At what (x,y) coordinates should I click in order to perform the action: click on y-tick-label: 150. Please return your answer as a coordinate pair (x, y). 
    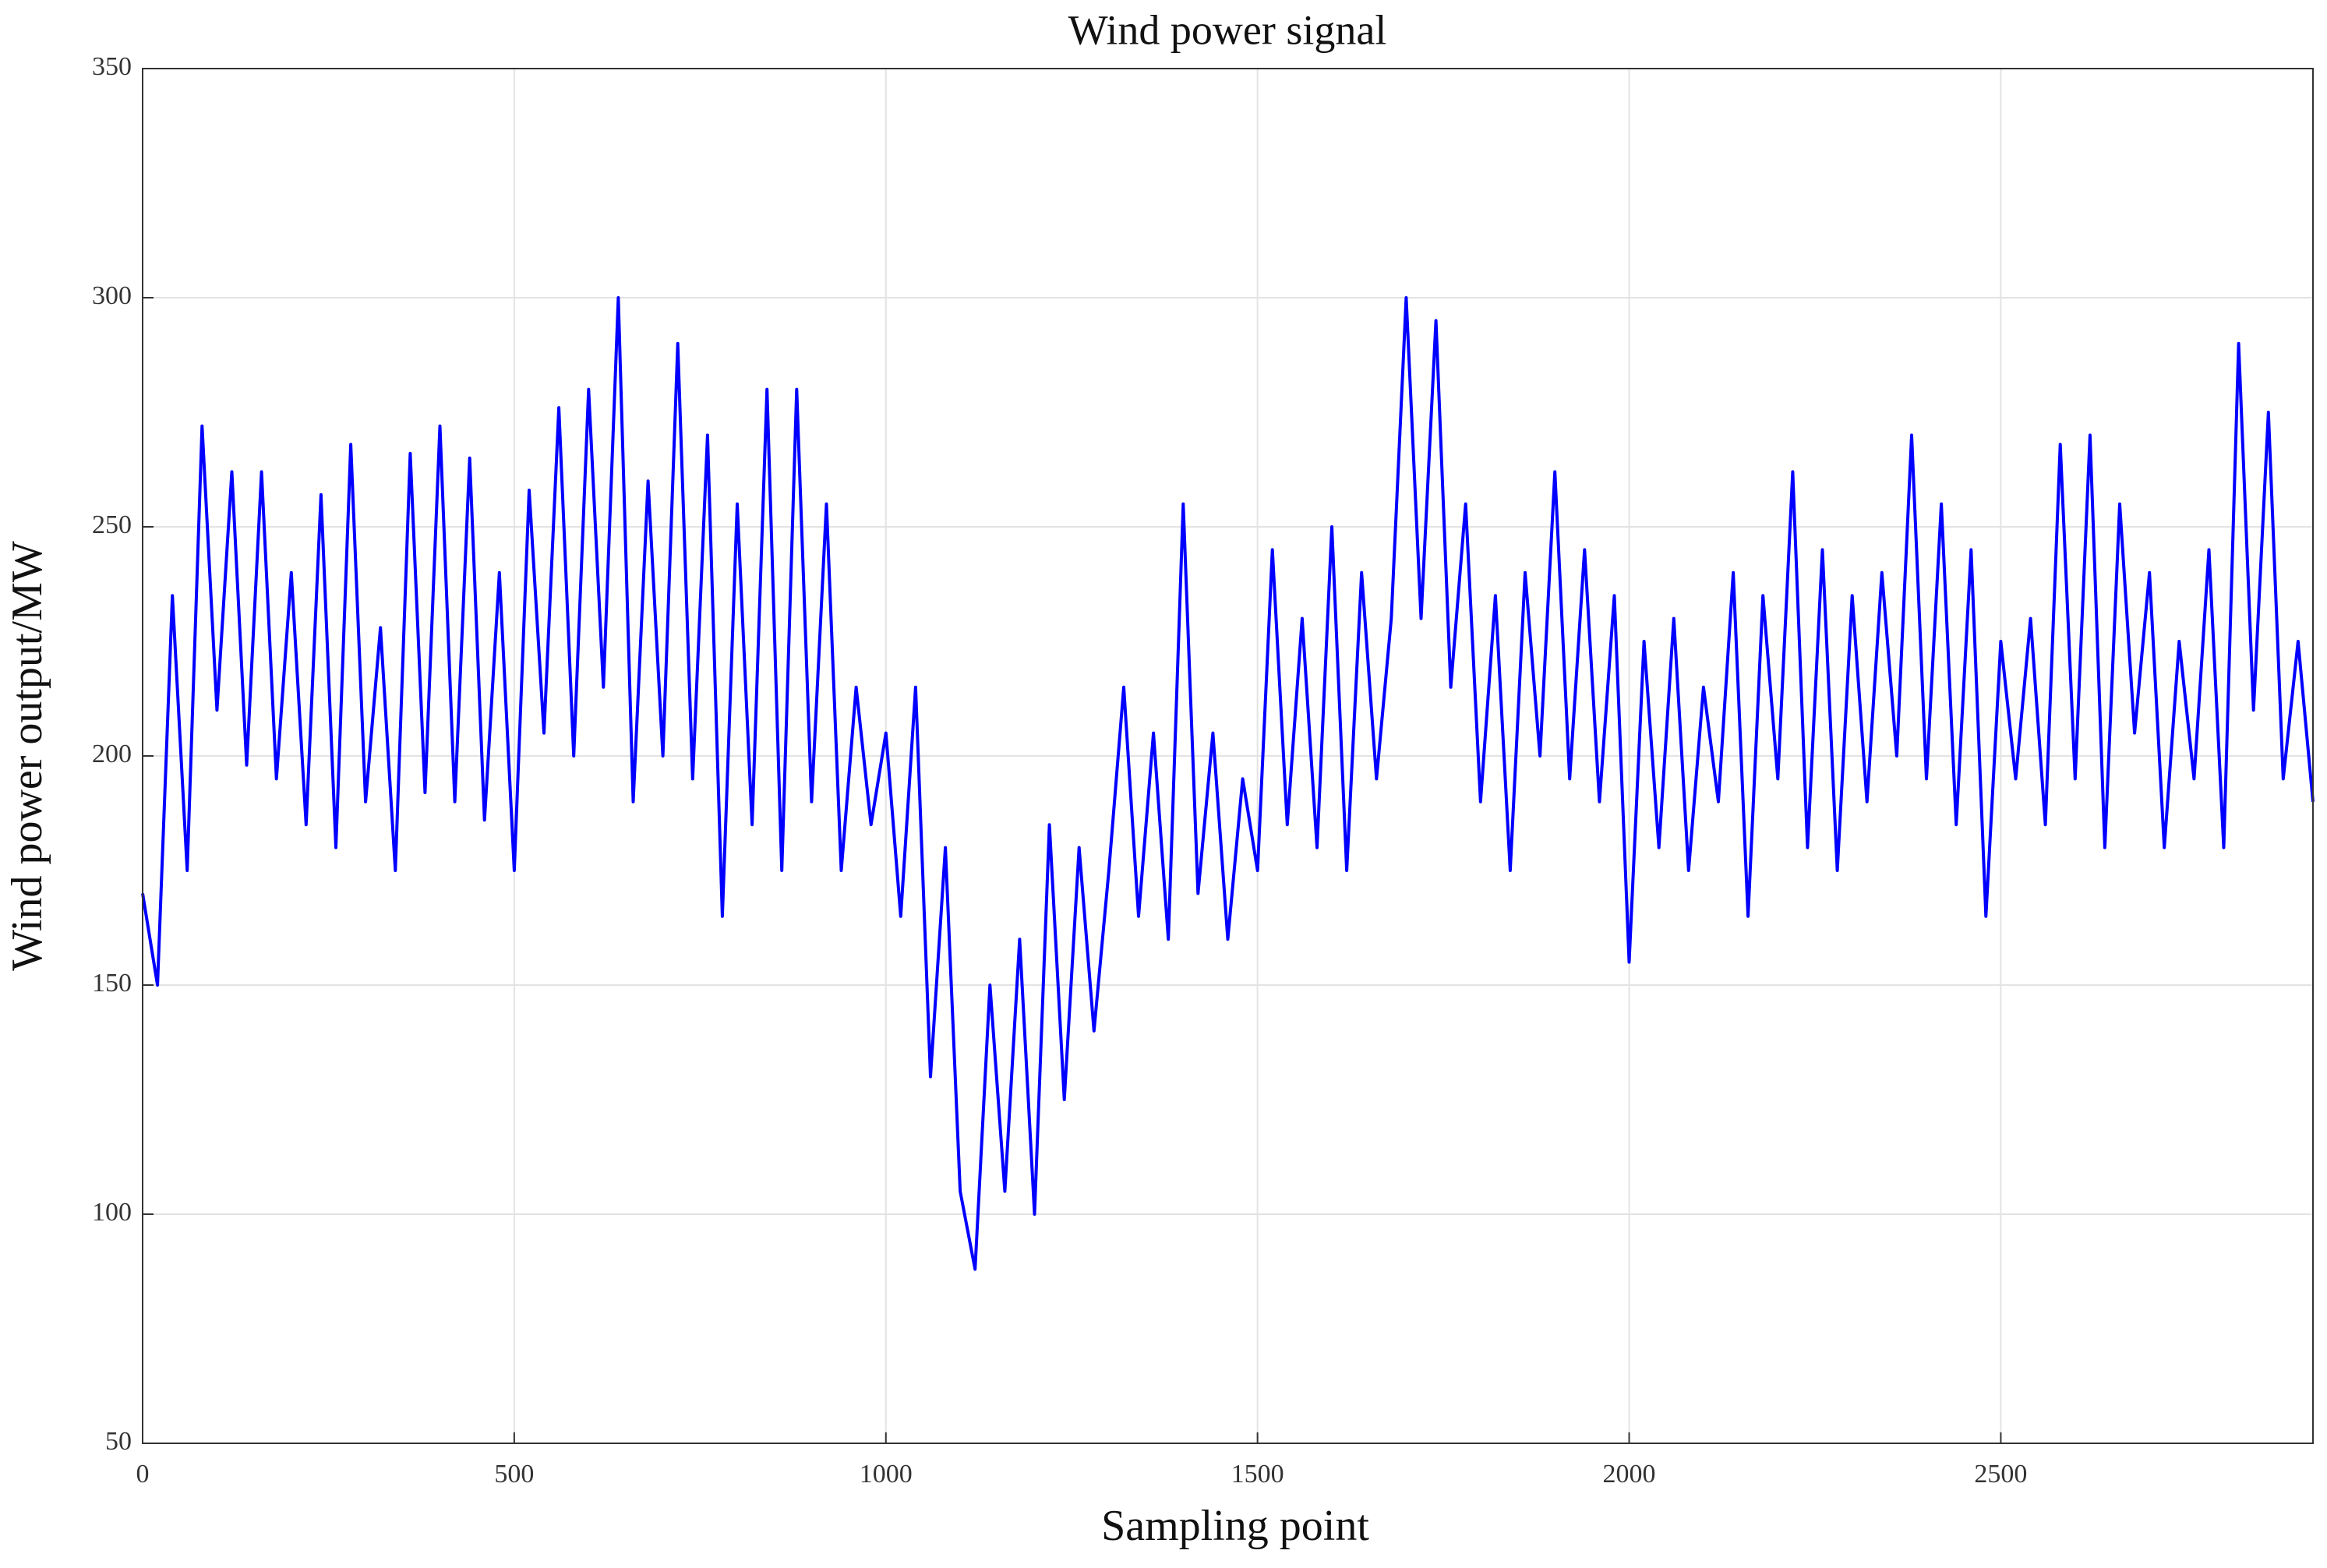
    Looking at the image, I should click on (112, 983).